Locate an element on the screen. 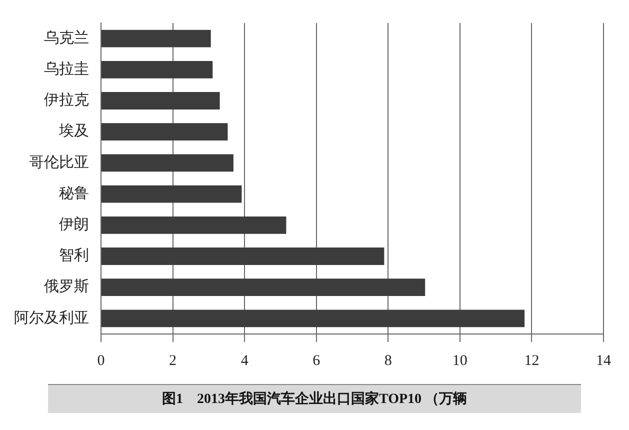 The image size is (629, 430). x-tick-label: 0 is located at coordinates (101, 360).